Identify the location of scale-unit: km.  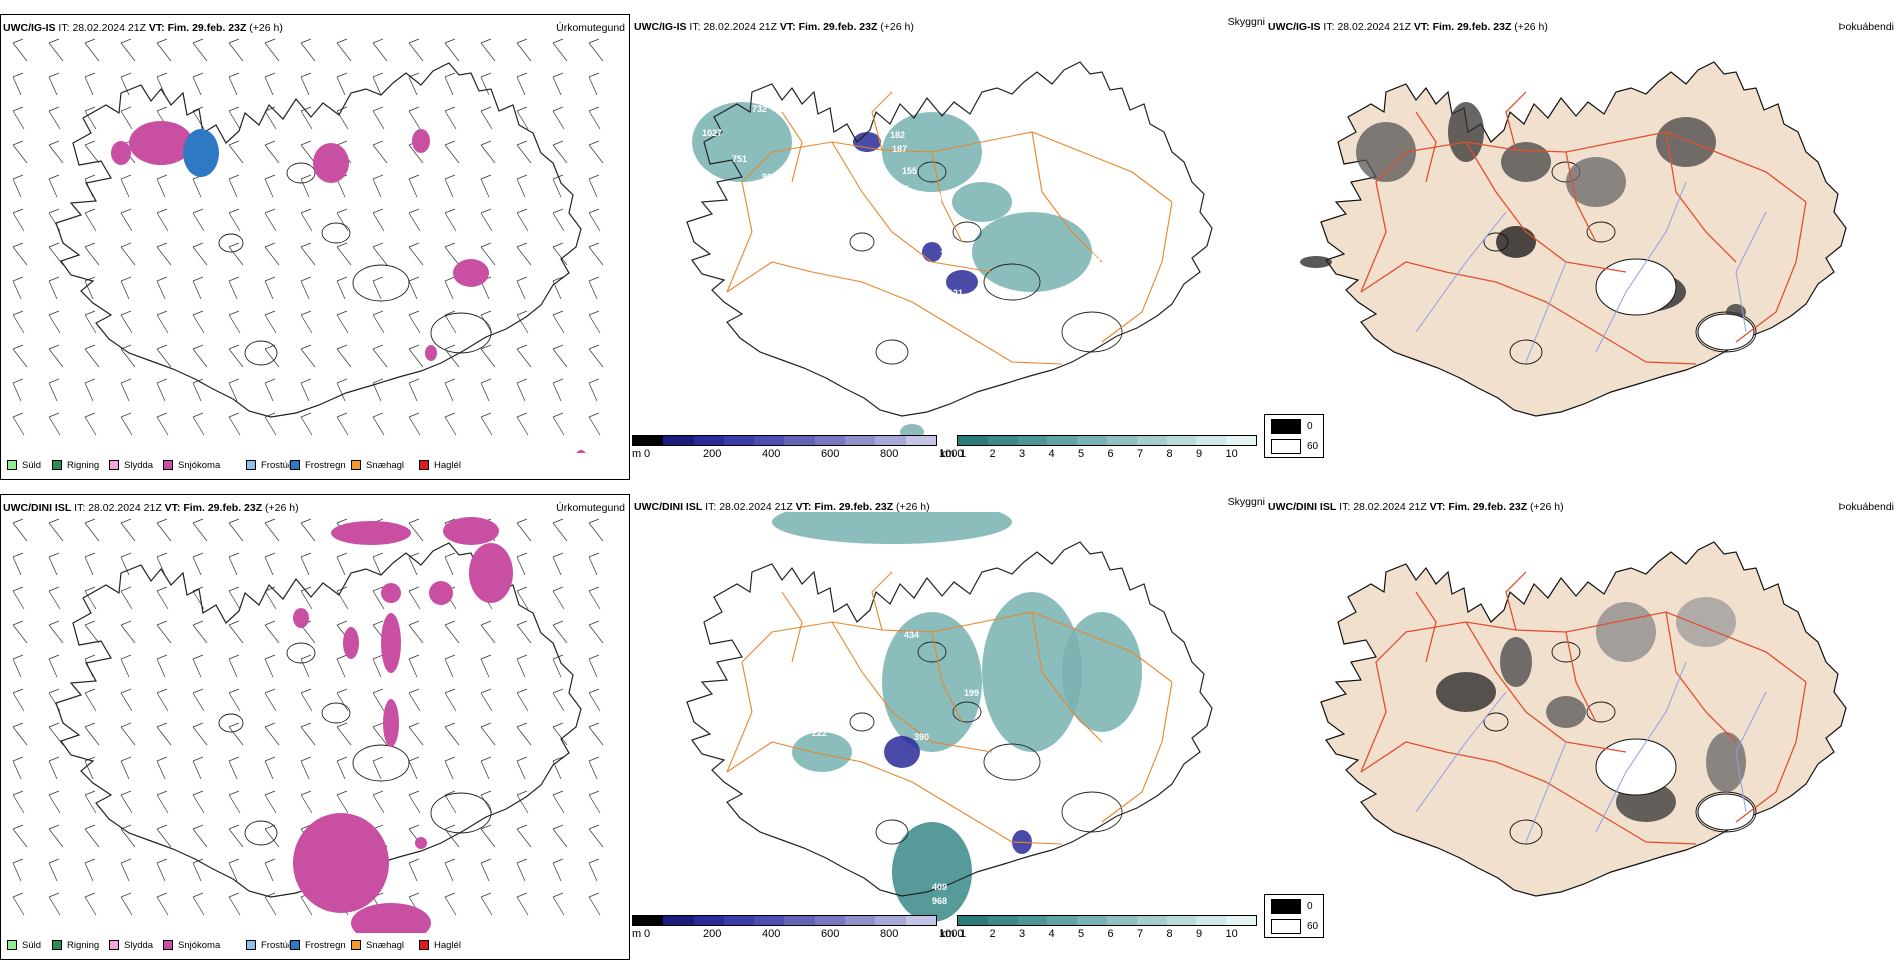
(947, 934).